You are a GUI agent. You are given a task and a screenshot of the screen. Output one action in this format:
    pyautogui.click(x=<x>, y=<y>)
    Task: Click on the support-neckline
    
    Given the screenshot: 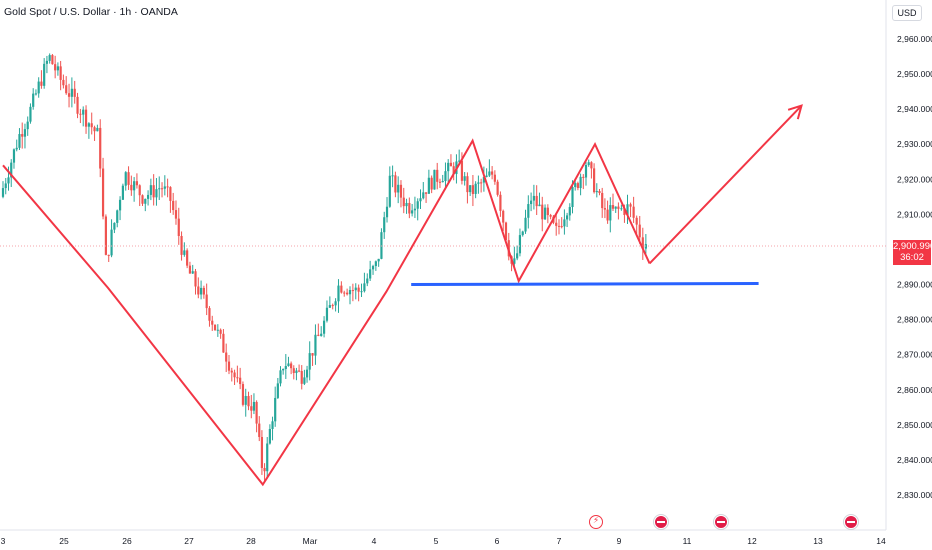 What is the action you would take?
    pyautogui.click(x=585, y=284)
    